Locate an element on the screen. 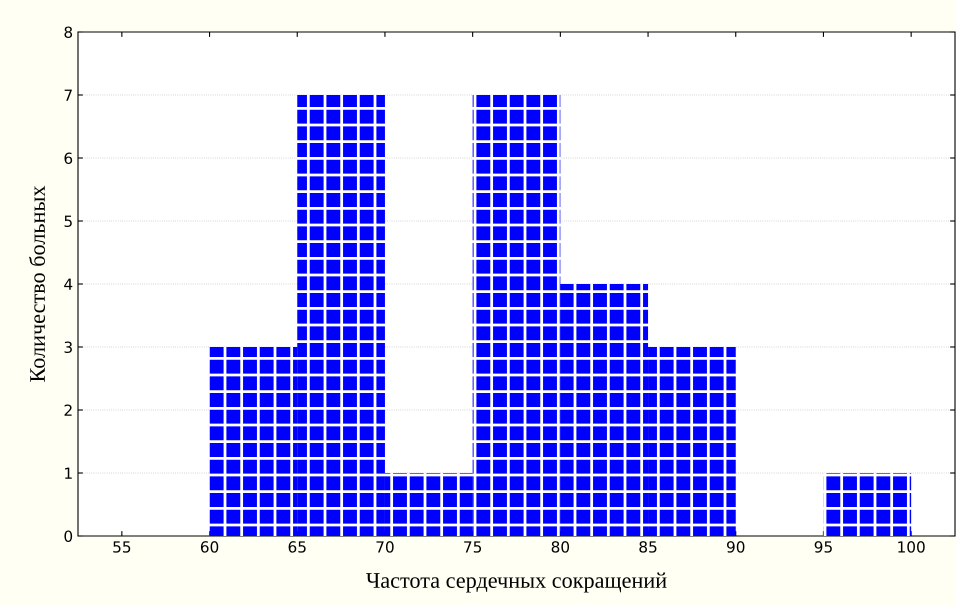  y-tick-label: 7 is located at coordinates (68, 95).